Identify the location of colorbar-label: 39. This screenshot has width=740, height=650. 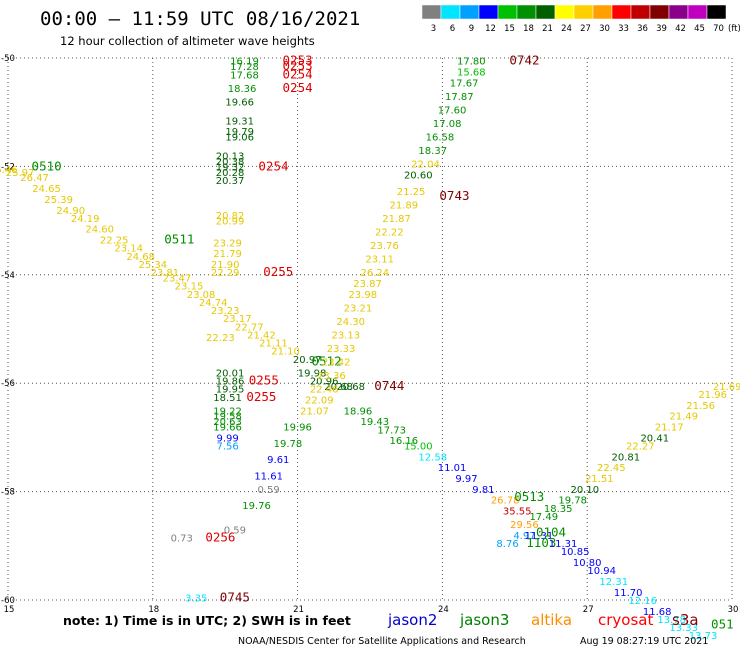
(661, 29).